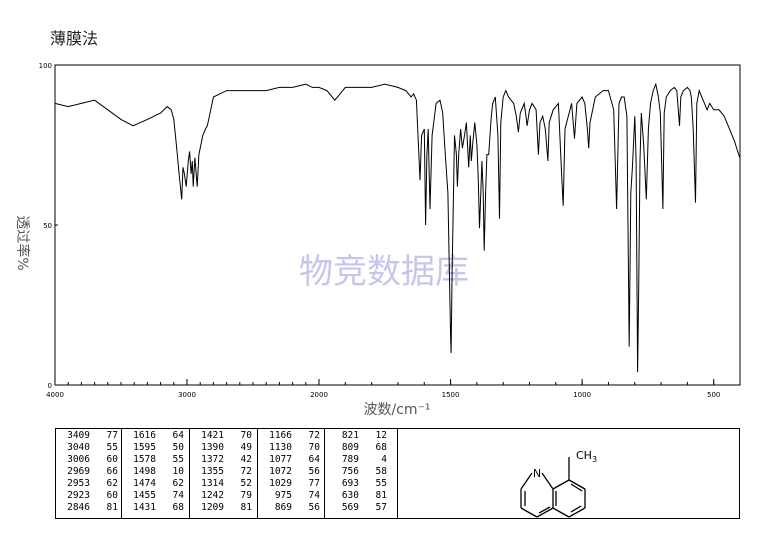 The width and height of the screenshot is (765, 539). Describe the element at coordinates (280, 483) in the screenshot. I see `peak-wavenumber: 1029` at that location.